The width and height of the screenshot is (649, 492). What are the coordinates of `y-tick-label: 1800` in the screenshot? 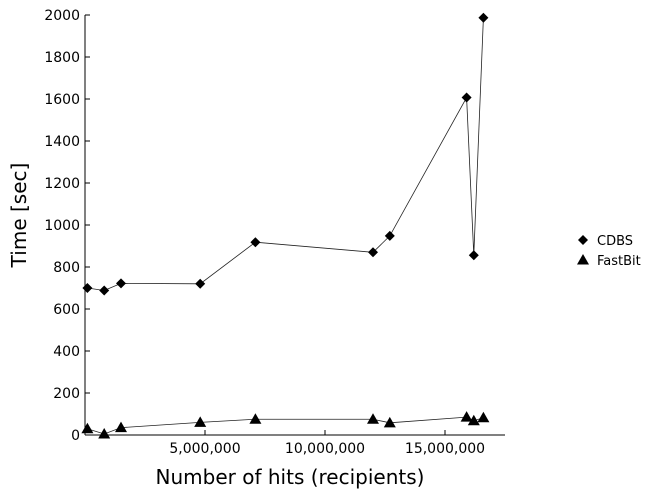 It's located at (62, 58).